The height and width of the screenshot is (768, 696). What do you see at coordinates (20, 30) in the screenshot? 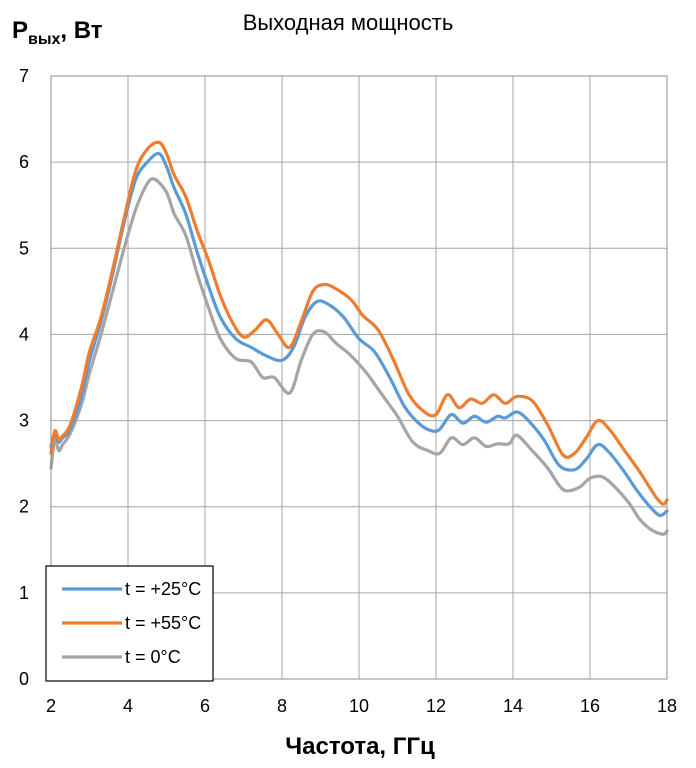
I see `y-axis-label-main: P` at bounding box center [20, 30].